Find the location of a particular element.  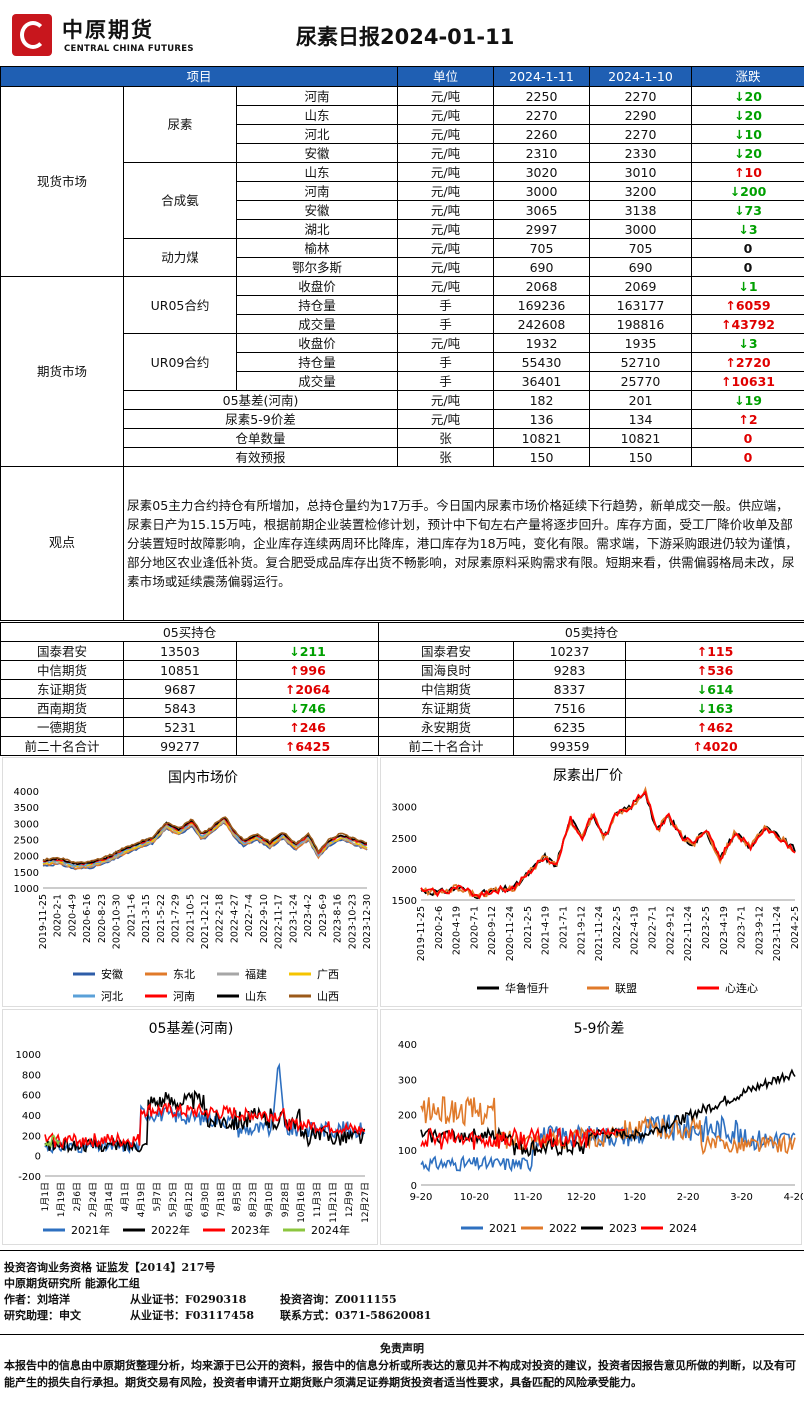

value-today: 1932 is located at coordinates (541, 343).